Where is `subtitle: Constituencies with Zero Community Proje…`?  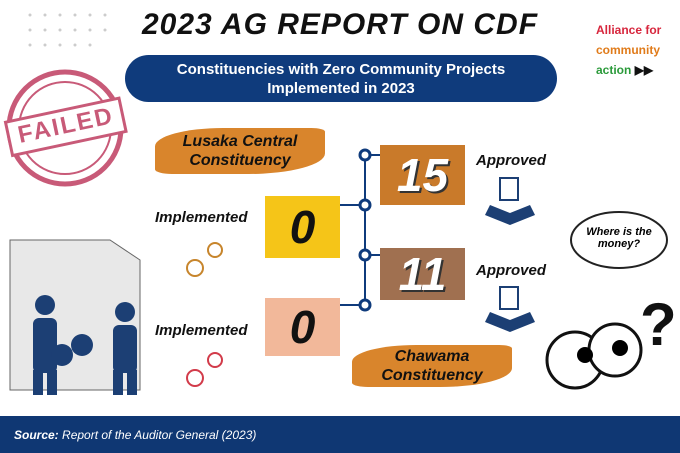
subtitle: Constituencies with Zero Community Proje… is located at coordinates (341, 78).